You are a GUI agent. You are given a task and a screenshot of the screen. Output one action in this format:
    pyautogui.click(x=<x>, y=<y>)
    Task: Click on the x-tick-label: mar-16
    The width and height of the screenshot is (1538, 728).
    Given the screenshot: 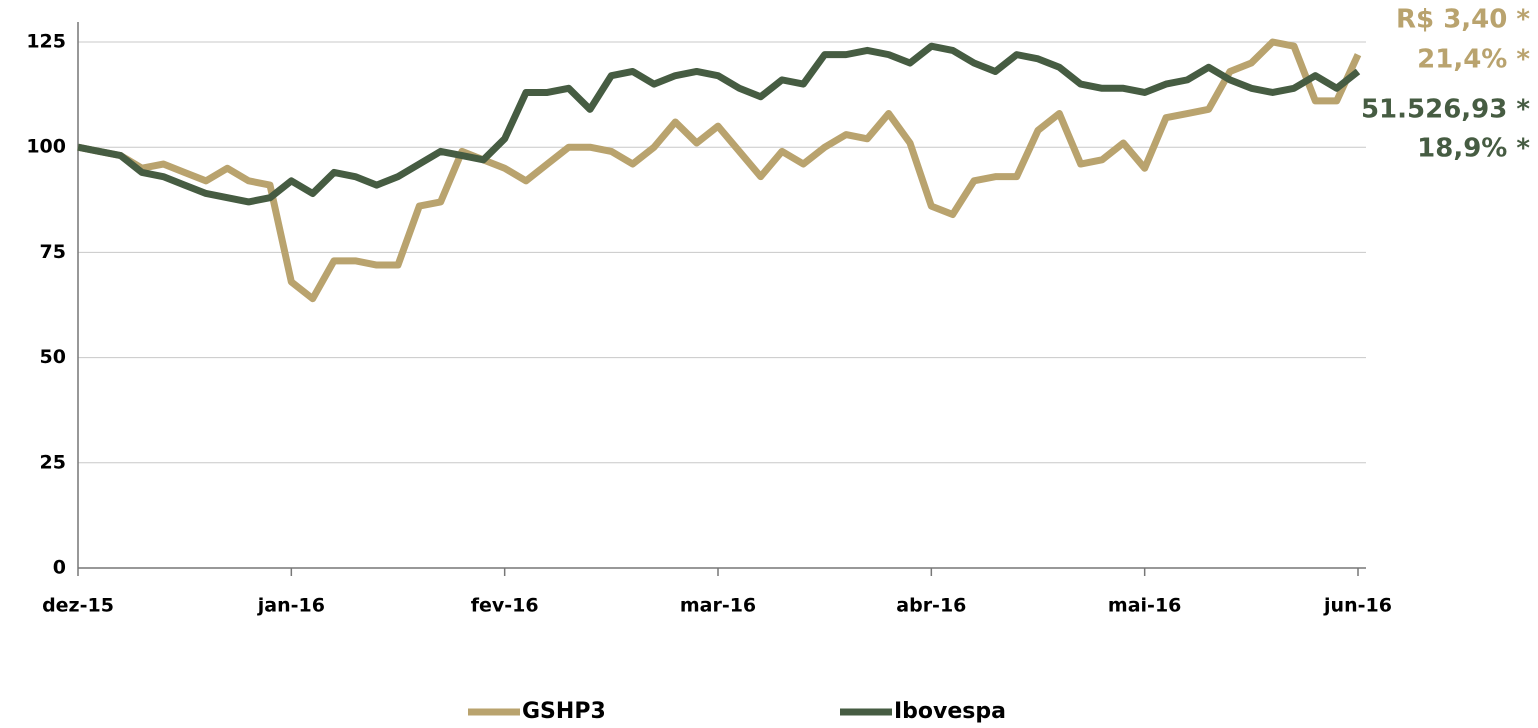 What is the action you would take?
    pyautogui.click(x=718, y=606)
    